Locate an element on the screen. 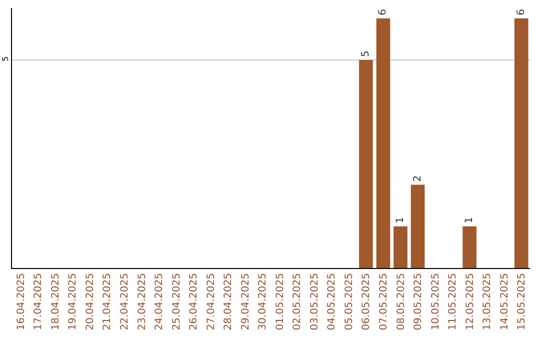  x-tick-label: 20.04.2025 is located at coordinates (90, 301).